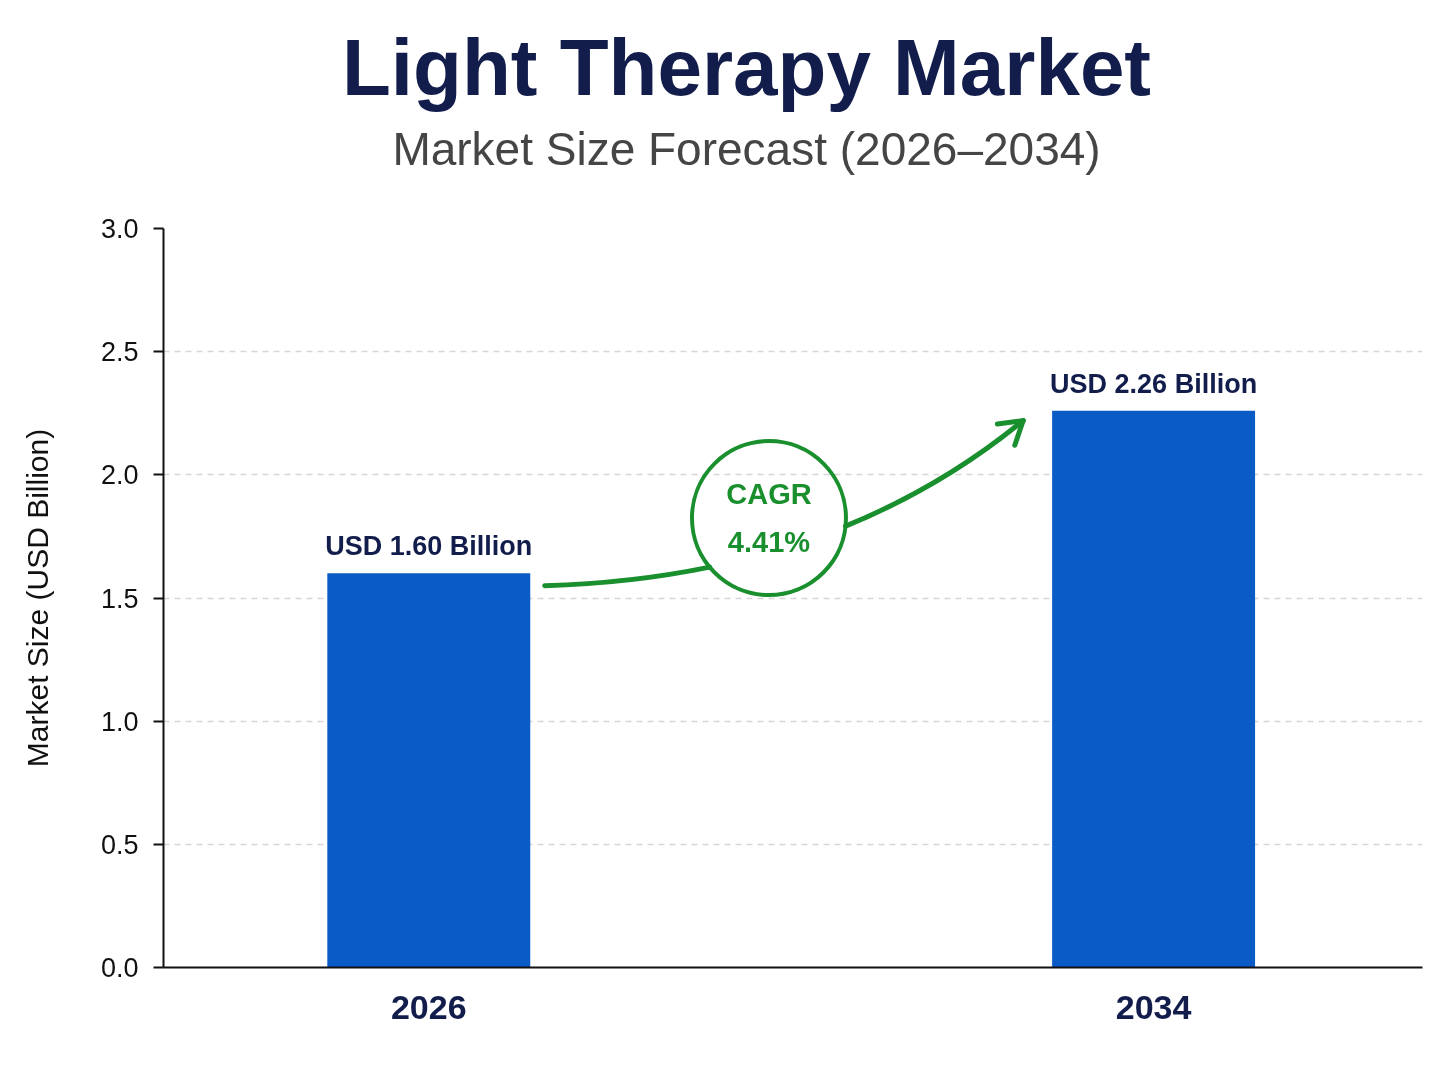 The height and width of the screenshot is (1086, 1448). What do you see at coordinates (429, 546) in the screenshot?
I see `data-label: USD 1.60 Billion` at bounding box center [429, 546].